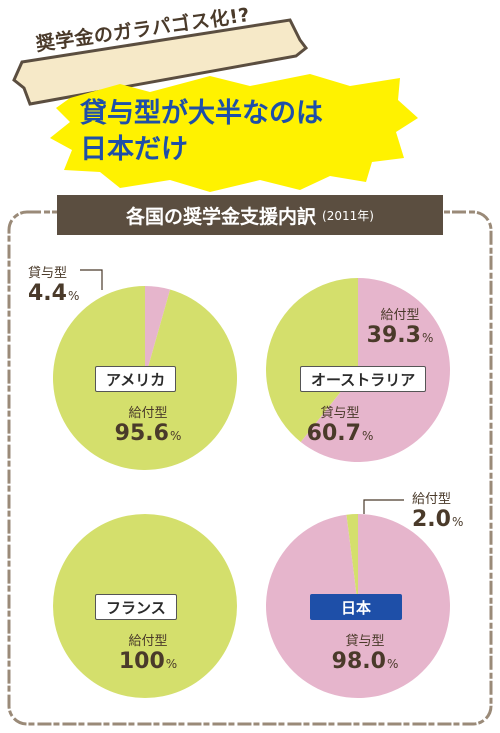 This screenshot has height=733, width=500. What do you see at coordinates (431, 519) in the screenshot?
I see `japan-kyufu-value: 2.0` at bounding box center [431, 519].